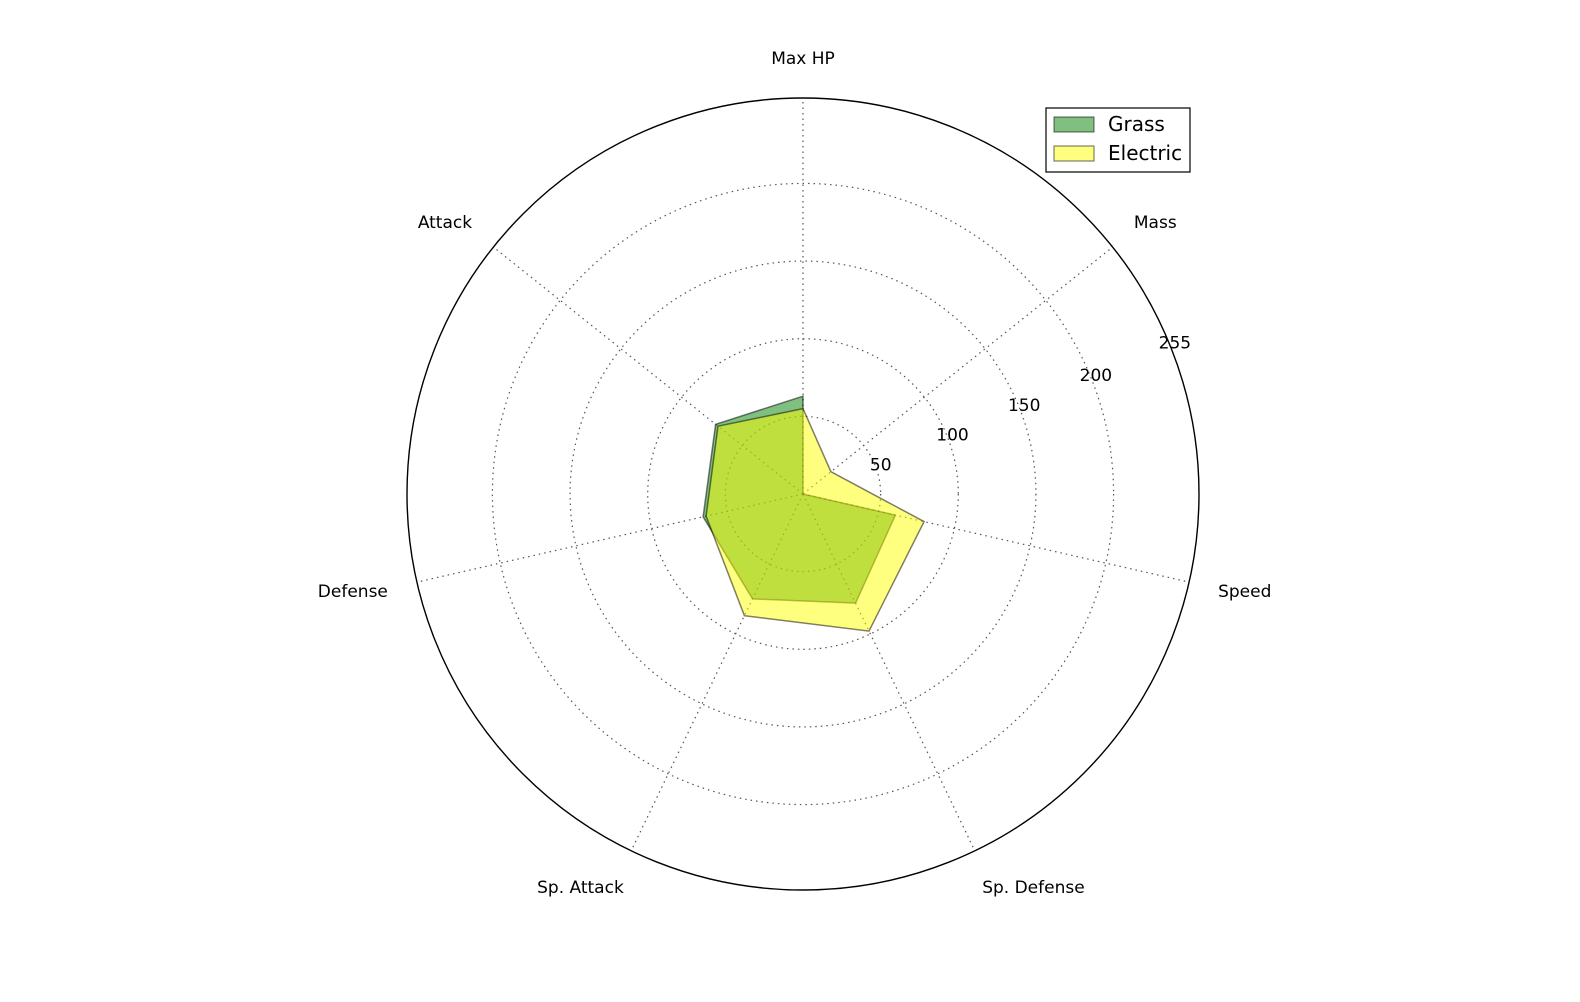  What do you see at coordinates (1136, 124) in the screenshot?
I see `legend-label-grass: Grass` at bounding box center [1136, 124].